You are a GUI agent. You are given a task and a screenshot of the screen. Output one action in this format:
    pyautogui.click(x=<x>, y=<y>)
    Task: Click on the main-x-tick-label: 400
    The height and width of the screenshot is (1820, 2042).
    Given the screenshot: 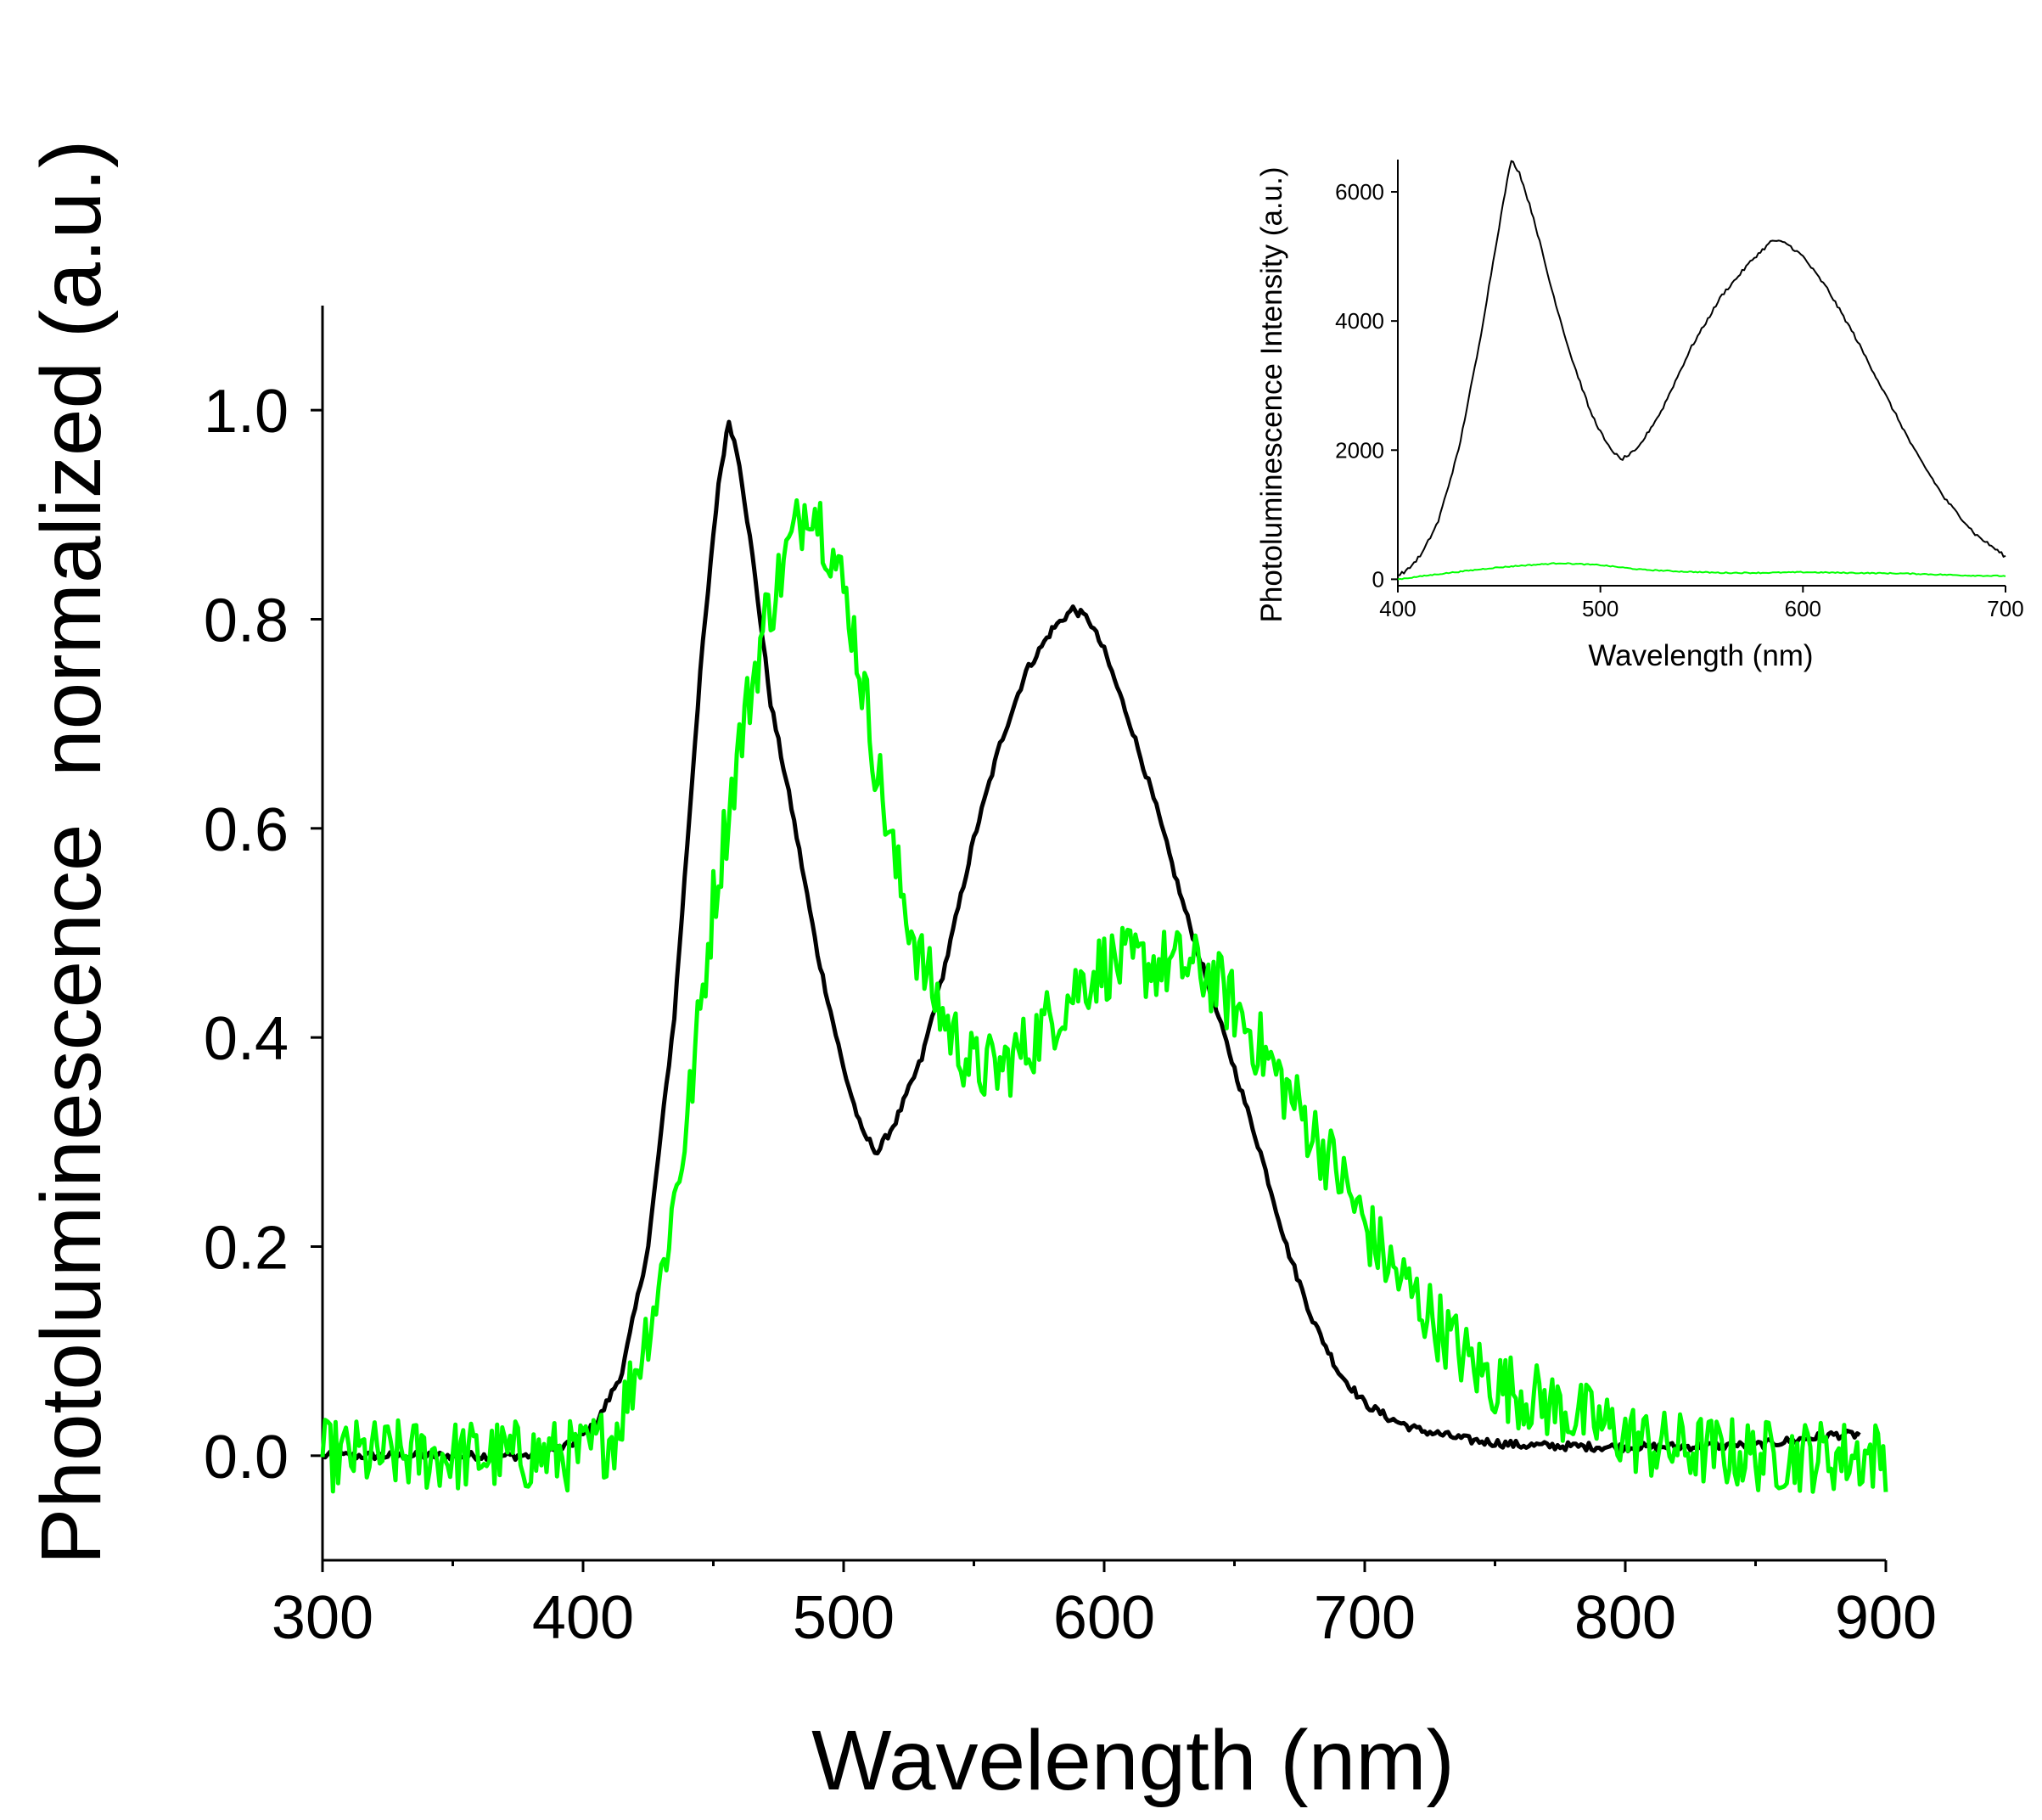 What is the action you would take?
    pyautogui.click(x=583, y=1618)
    